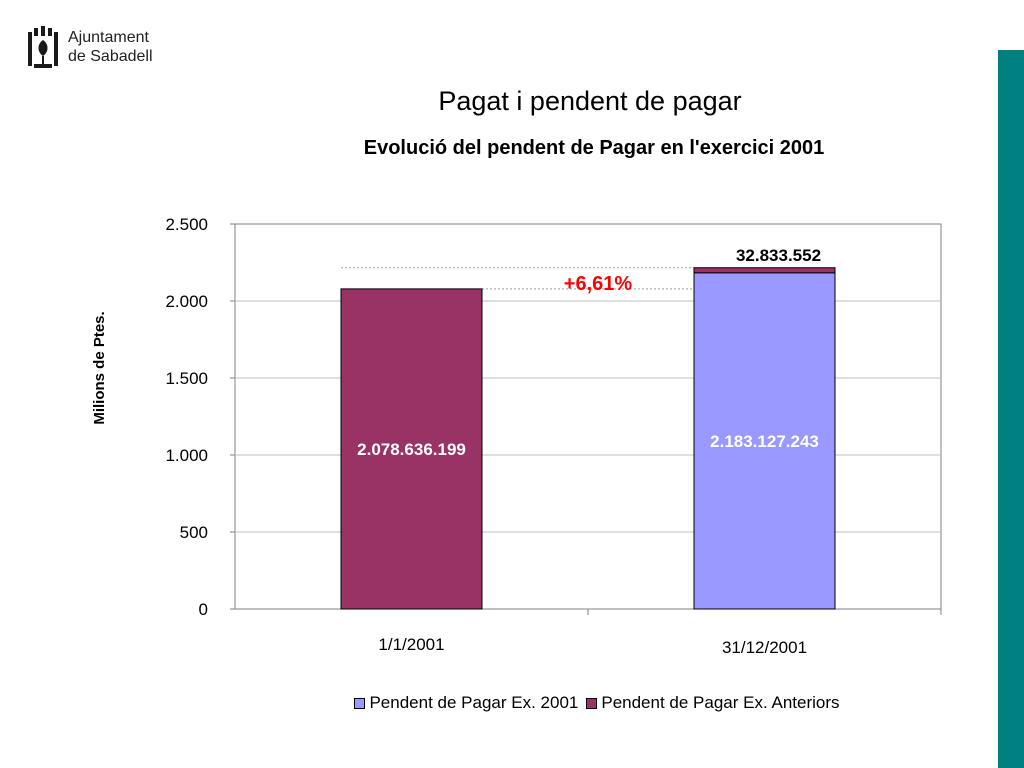 The image size is (1024, 768). Describe the element at coordinates (186, 301) in the screenshot. I see `y-tick-label: 2.000` at that location.